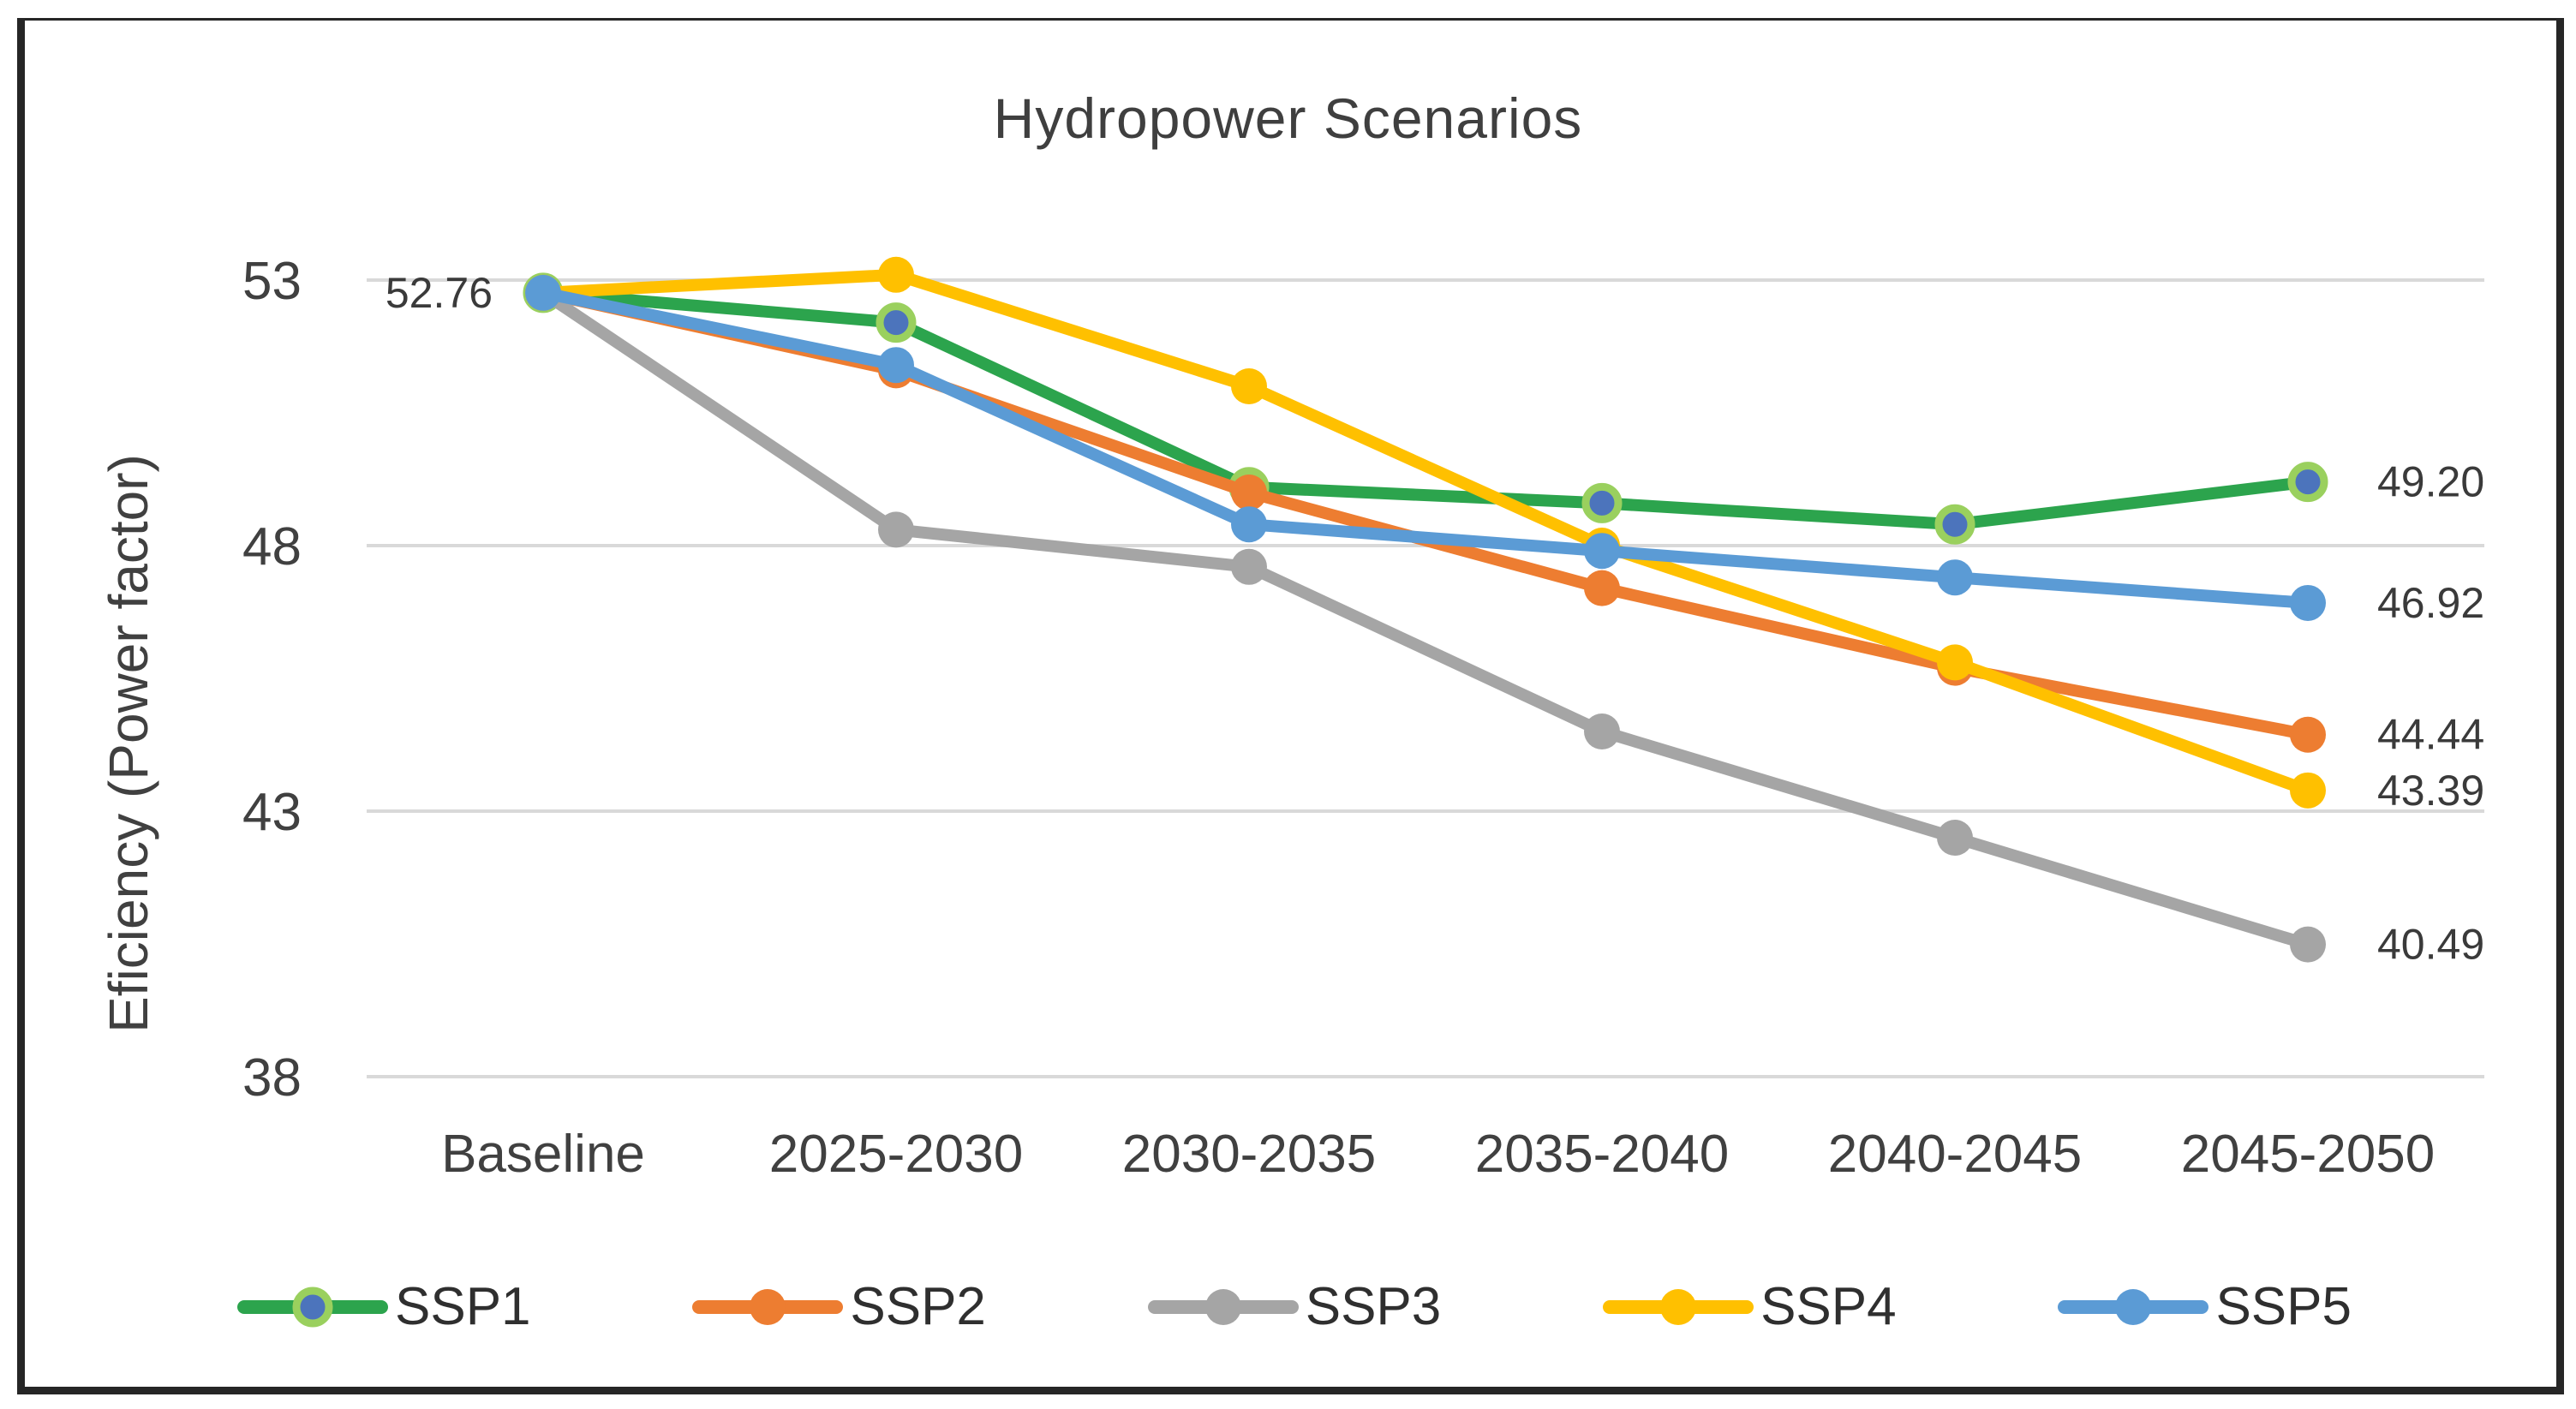  I want to click on data-label-baseline: 52.76, so click(440, 293).